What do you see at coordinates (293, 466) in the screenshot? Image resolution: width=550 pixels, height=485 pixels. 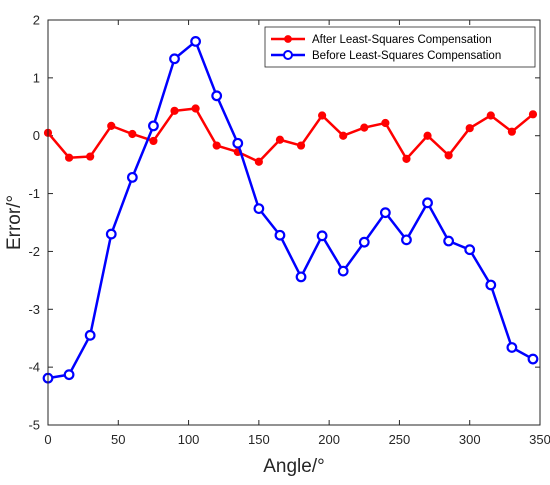 I see `x-axis-label: Angle/°` at bounding box center [293, 466].